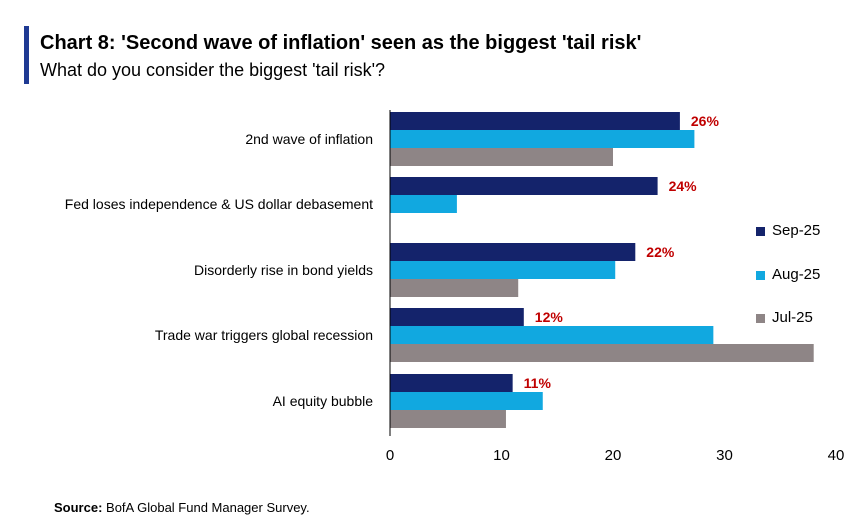  Describe the element at coordinates (538, 383) in the screenshot. I see `data-label: 11%` at that location.